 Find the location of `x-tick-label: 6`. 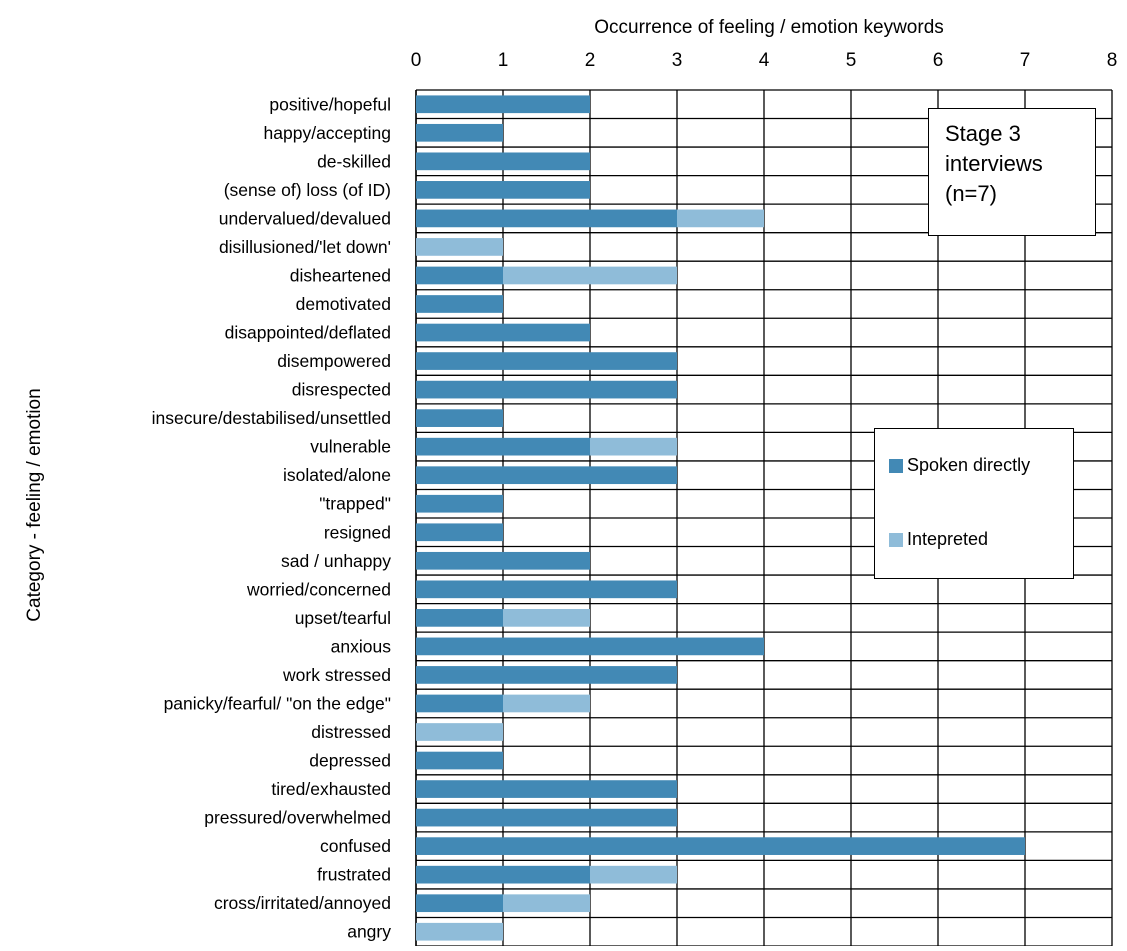

x-tick-label: 6 is located at coordinates (938, 60).